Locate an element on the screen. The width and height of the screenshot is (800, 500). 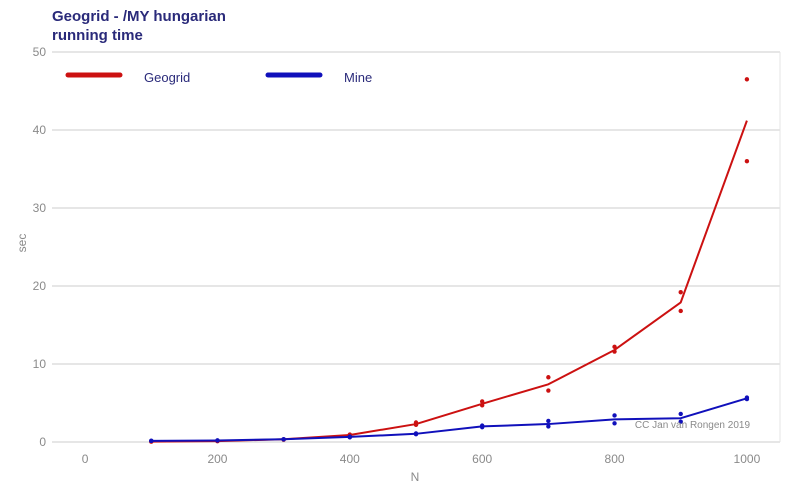
series-line-mine is located at coordinates (449, 419).